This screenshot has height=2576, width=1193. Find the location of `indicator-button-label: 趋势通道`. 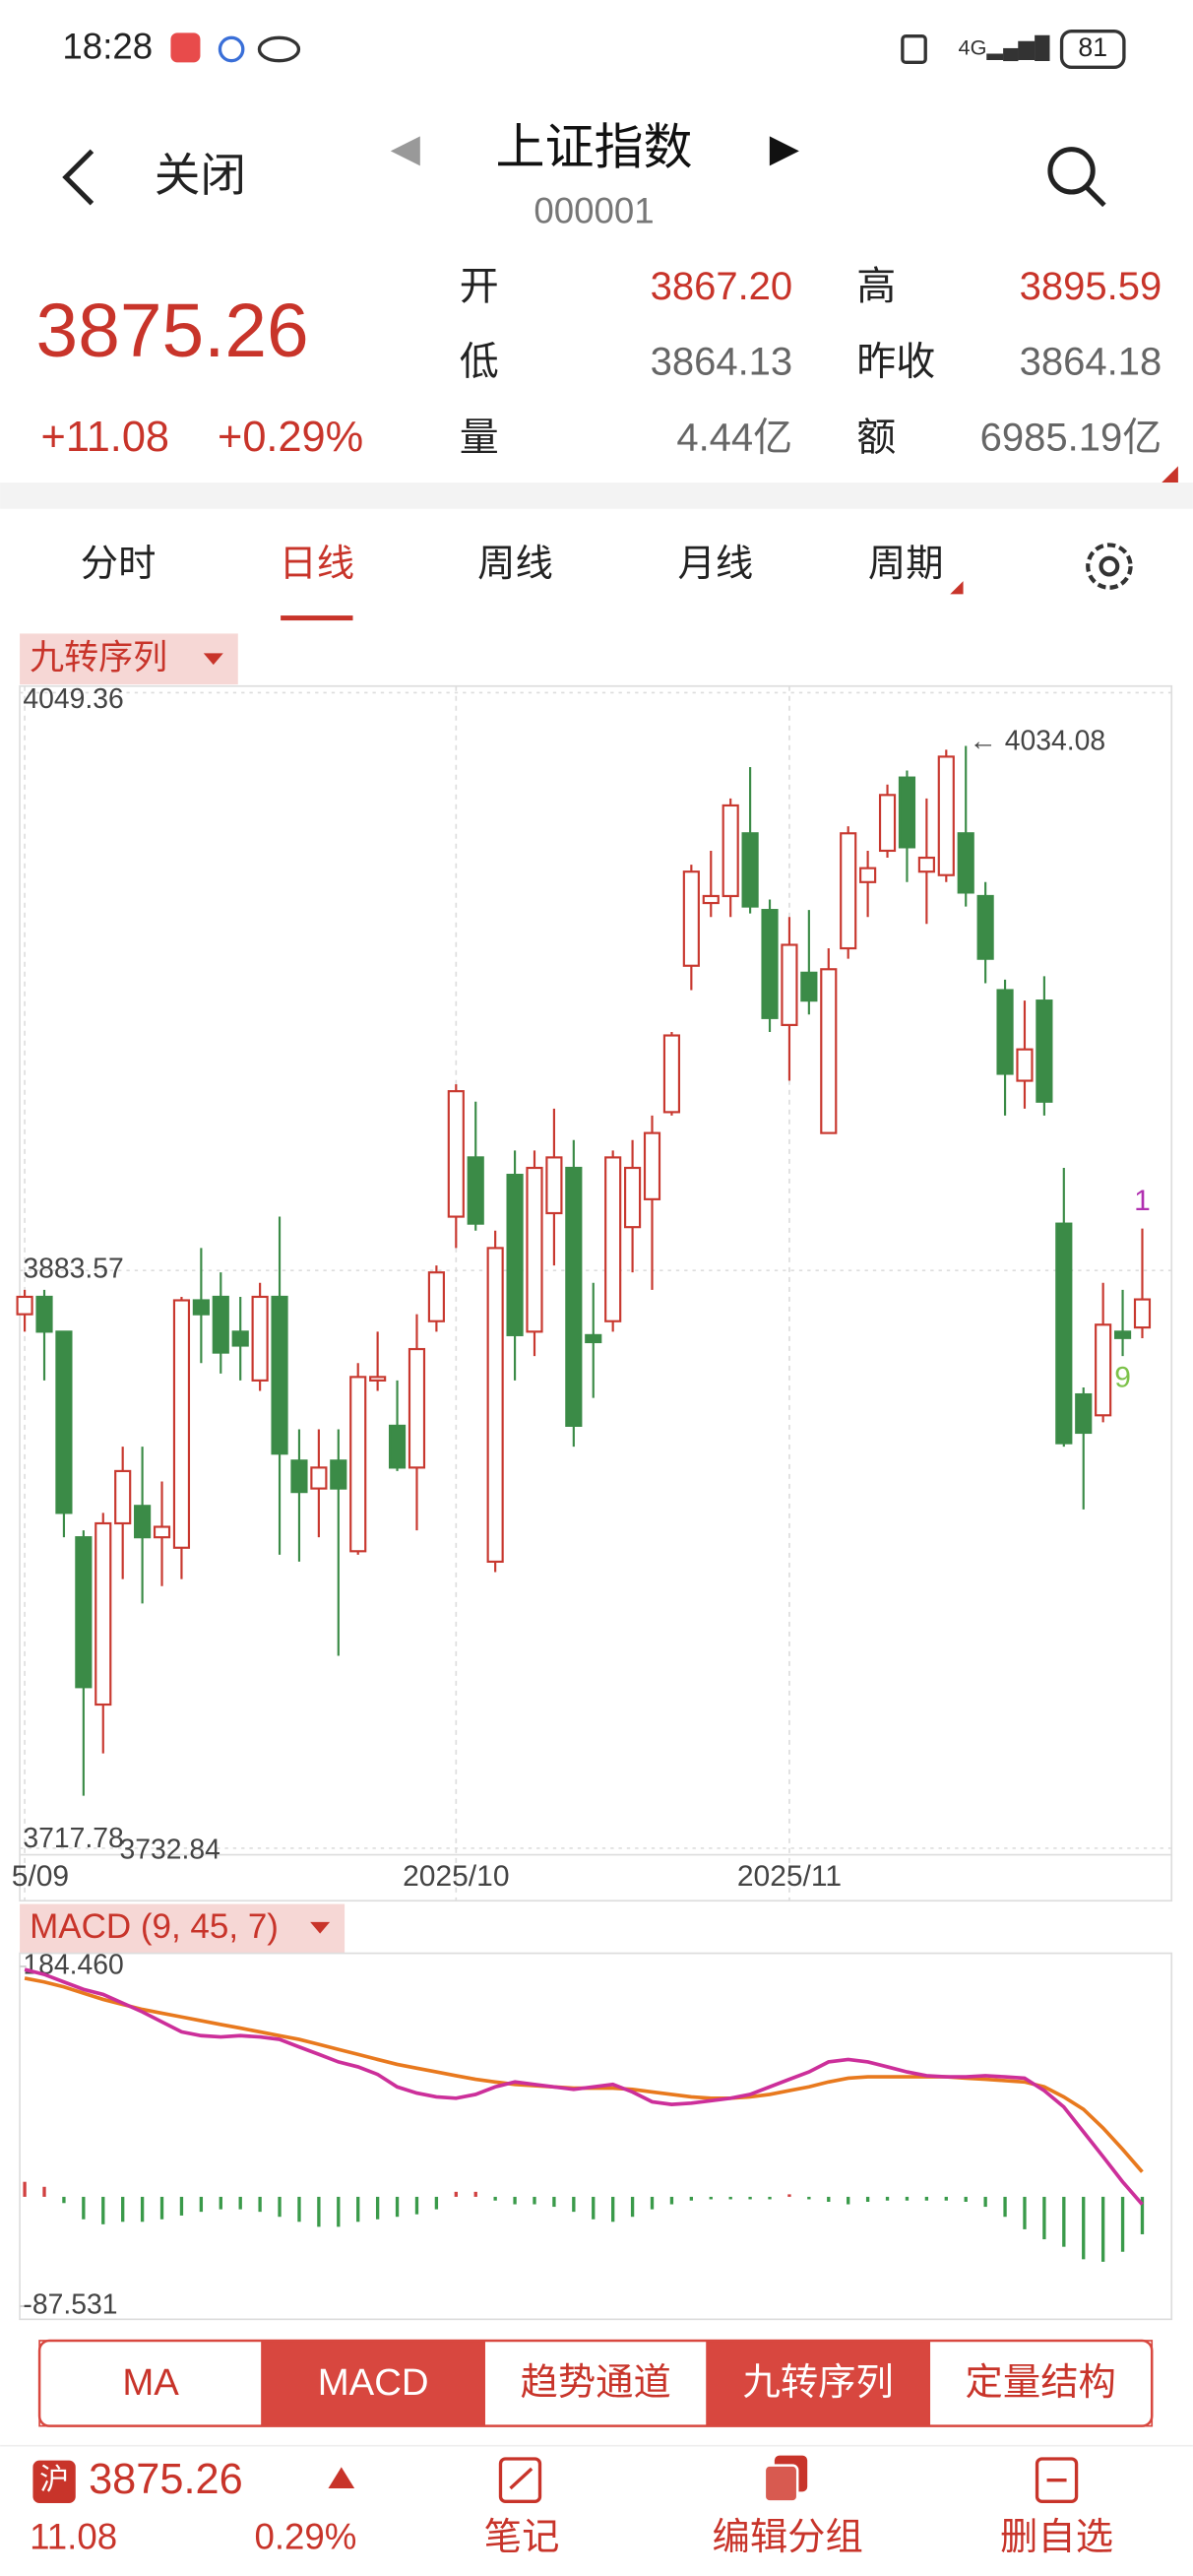

indicator-button-label: 趋势通道 is located at coordinates (596, 2382).